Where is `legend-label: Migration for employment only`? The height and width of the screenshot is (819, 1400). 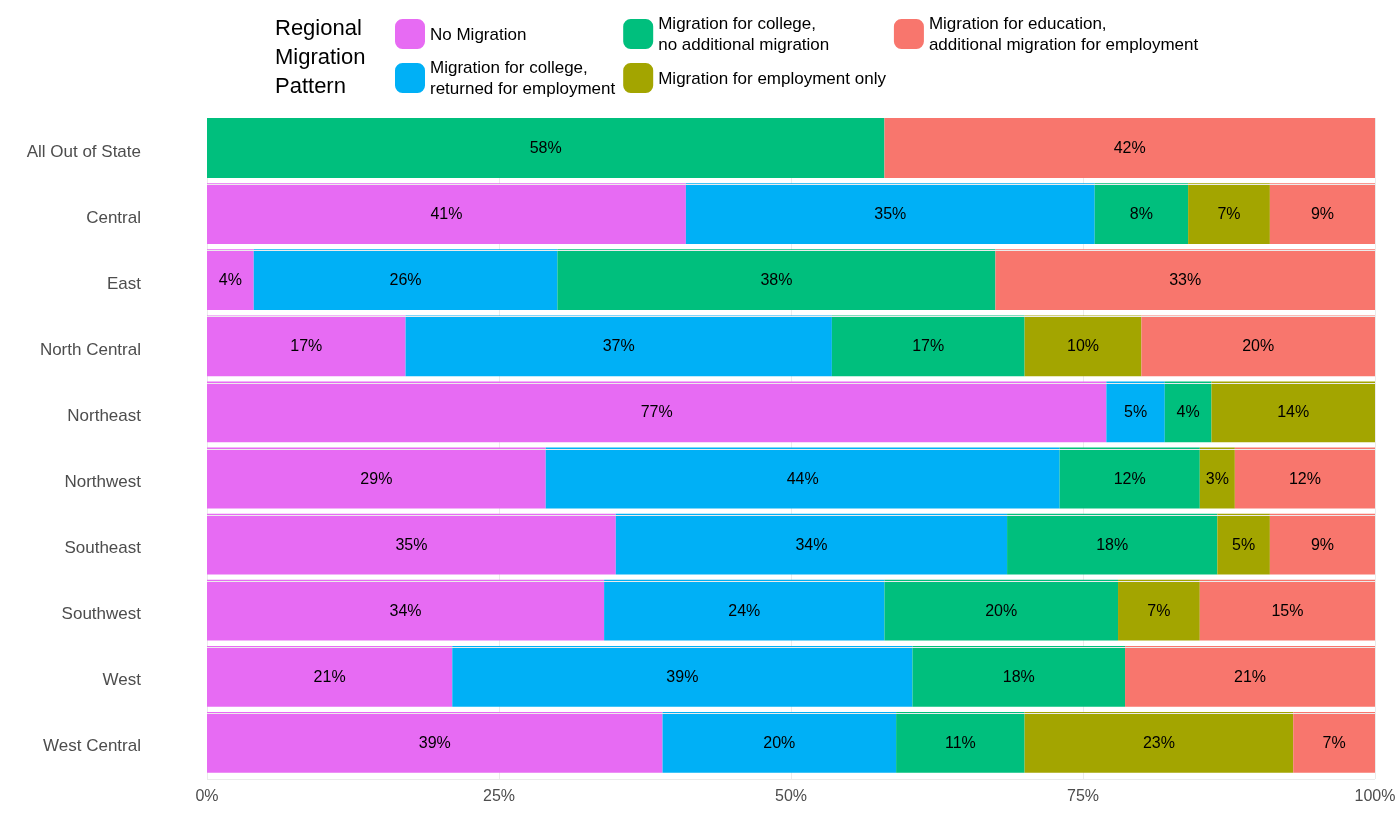
legend-label: Migration for employment only is located at coordinates (772, 78).